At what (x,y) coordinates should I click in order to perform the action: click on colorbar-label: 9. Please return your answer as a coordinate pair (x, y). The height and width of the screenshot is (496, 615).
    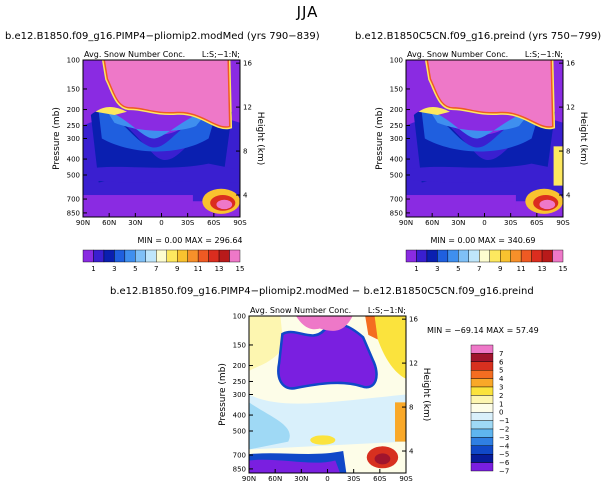
    Looking at the image, I should click on (500, 269).